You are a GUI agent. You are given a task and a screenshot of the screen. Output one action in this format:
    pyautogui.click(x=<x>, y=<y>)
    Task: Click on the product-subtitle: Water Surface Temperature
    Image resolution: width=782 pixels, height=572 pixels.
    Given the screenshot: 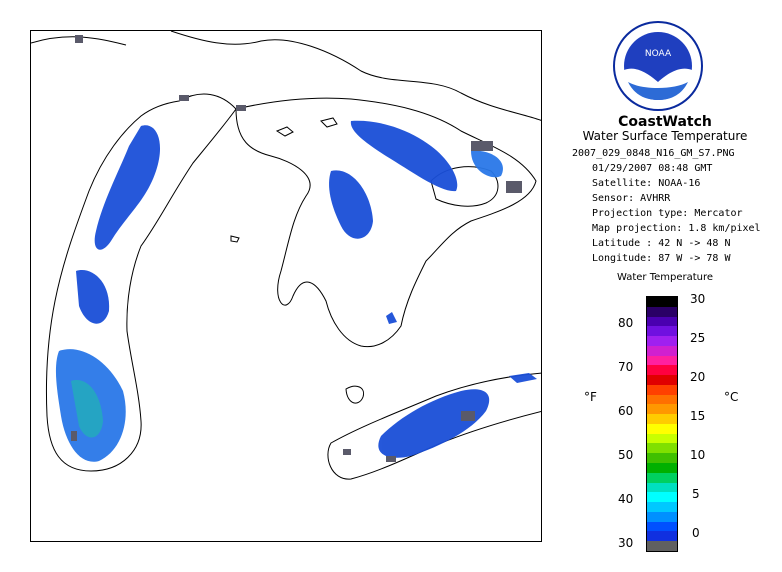 What is the action you would take?
    pyautogui.click(x=665, y=136)
    